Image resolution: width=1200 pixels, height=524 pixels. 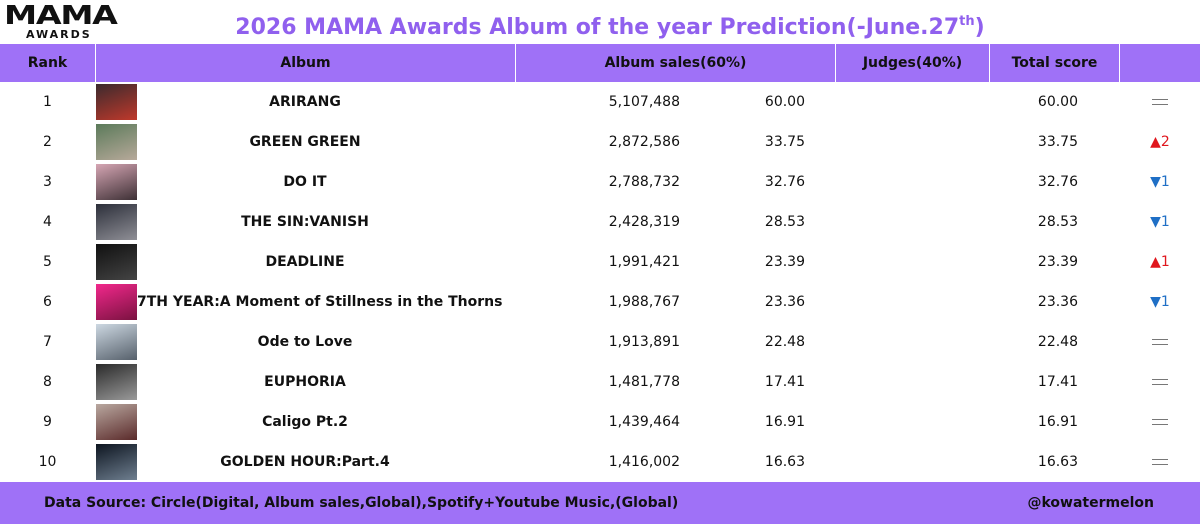 What do you see at coordinates (784, 462) in the screenshot?
I see `sales-score-cell: 16.63` at bounding box center [784, 462].